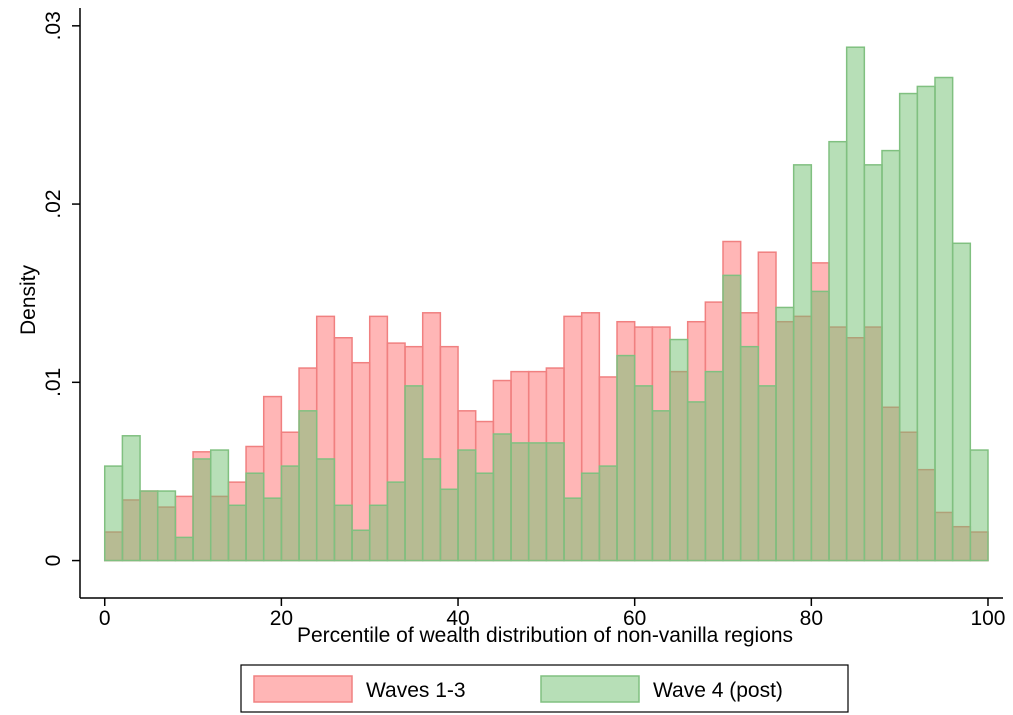 This screenshot has height=715, width=1013. I want to click on y-tick-label: .01, so click(53, 382).